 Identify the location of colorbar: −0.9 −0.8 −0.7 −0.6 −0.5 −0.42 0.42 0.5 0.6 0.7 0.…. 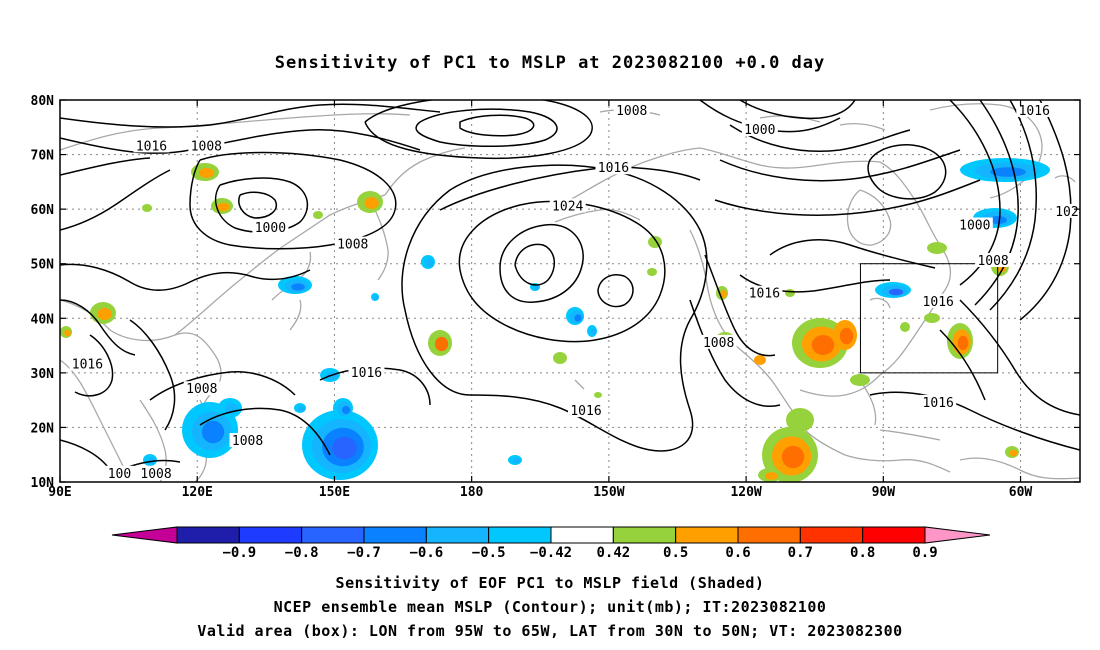
(551, 543).